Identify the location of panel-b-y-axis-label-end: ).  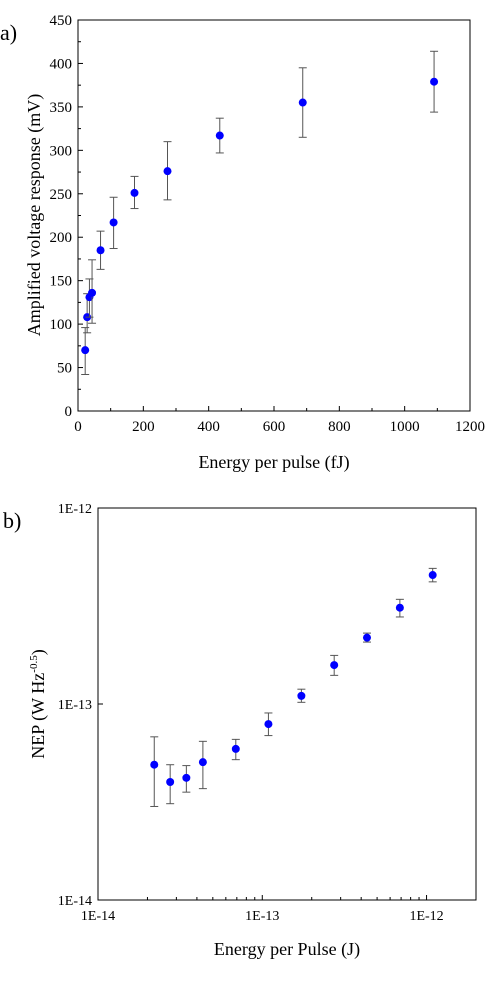
(38, 652).